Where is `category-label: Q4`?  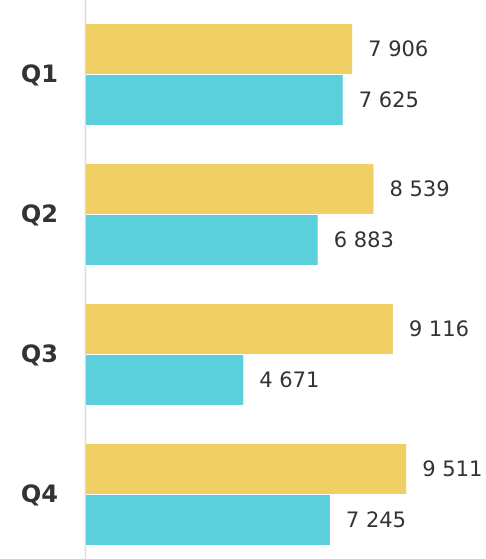 category-label: Q4 is located at coordinates (39, 494).